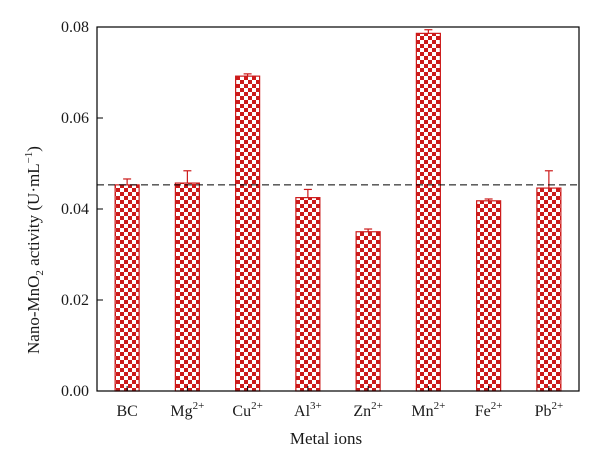 Image resolution: width=600 pixels, height=466 pixels. Describe the element at coordinates (549, 410) in the screenshot. I see `x-tick-label: Pb2+` at that location.